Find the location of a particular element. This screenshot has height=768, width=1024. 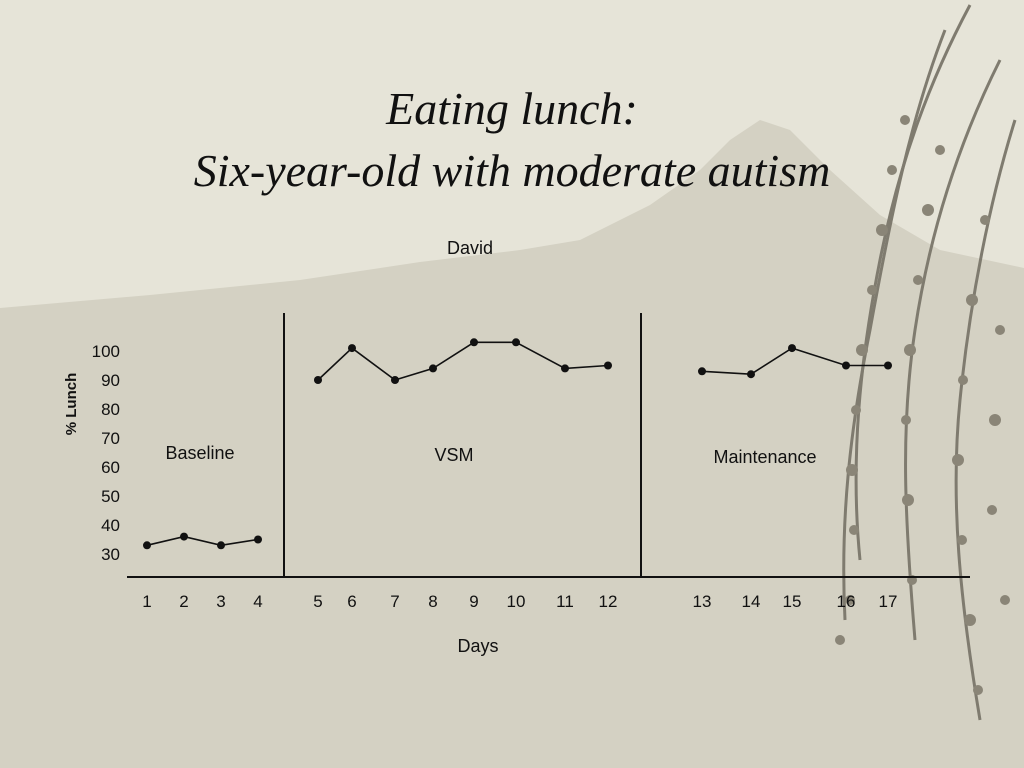

phase-label-baseline: Baseline is located at coordinates (199, 453).